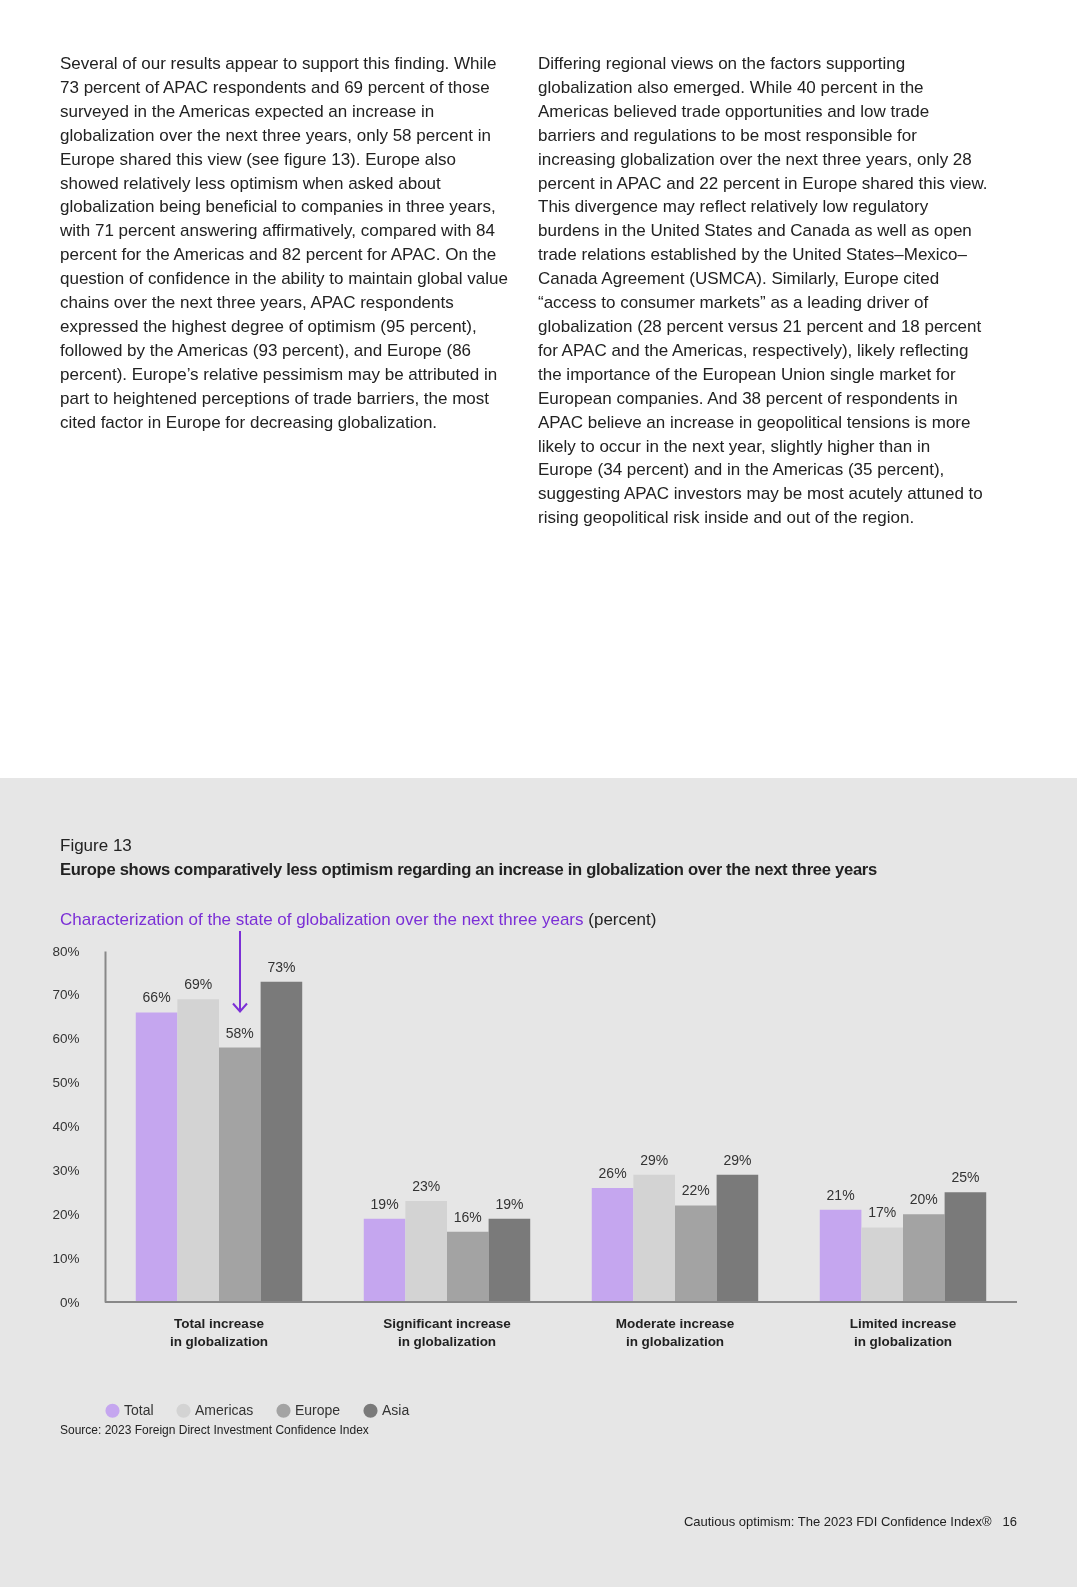  I want to click on text: 16, so click(1009, 1521).